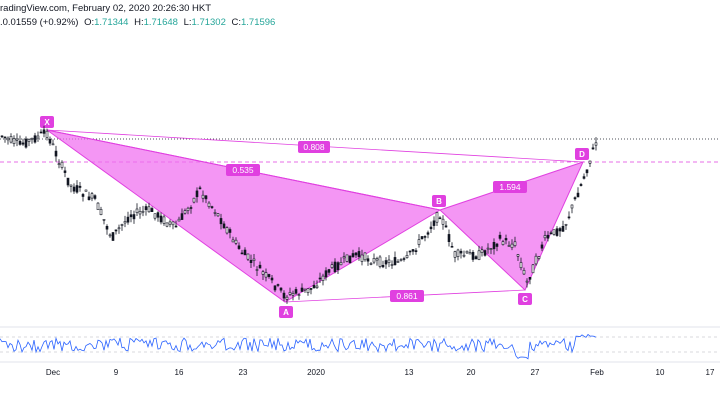  What do you see at coordinates (710, 372) in the screenshot?
I see `x-axis-label: 17` at bounding box center [710, 372].